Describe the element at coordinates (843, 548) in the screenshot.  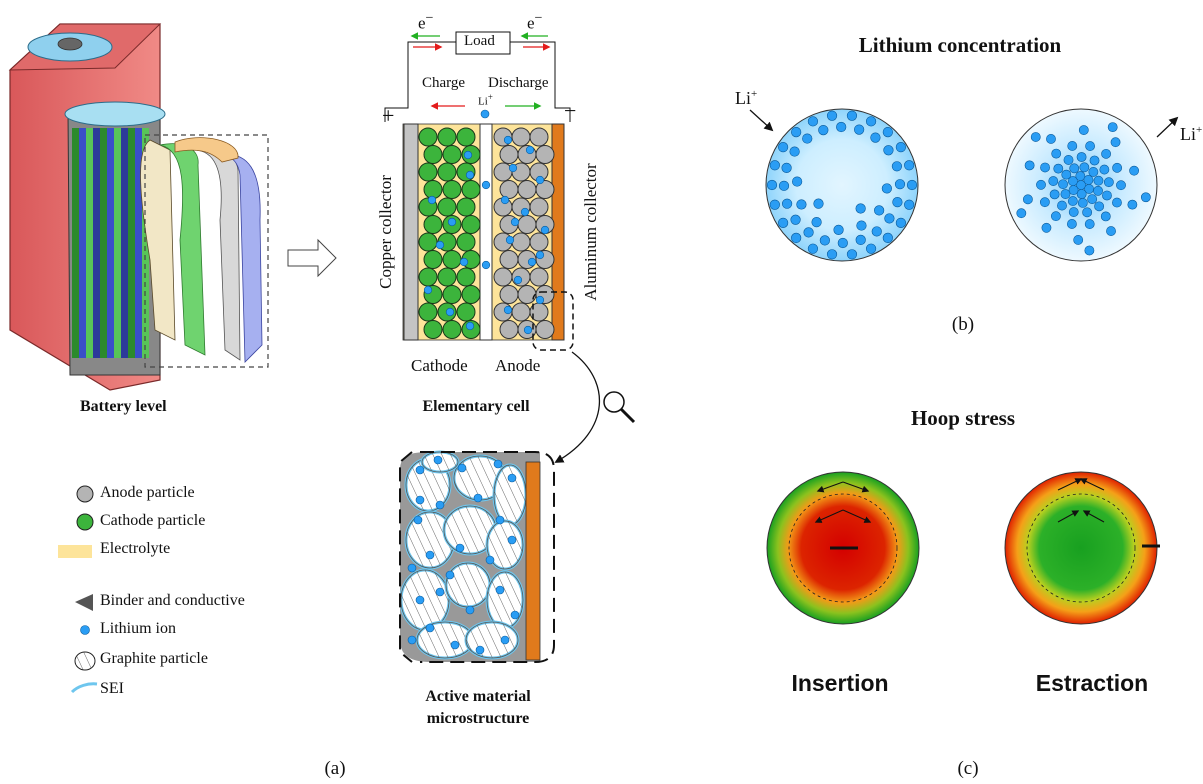
I see `hoop-stress-insertion` at that location.